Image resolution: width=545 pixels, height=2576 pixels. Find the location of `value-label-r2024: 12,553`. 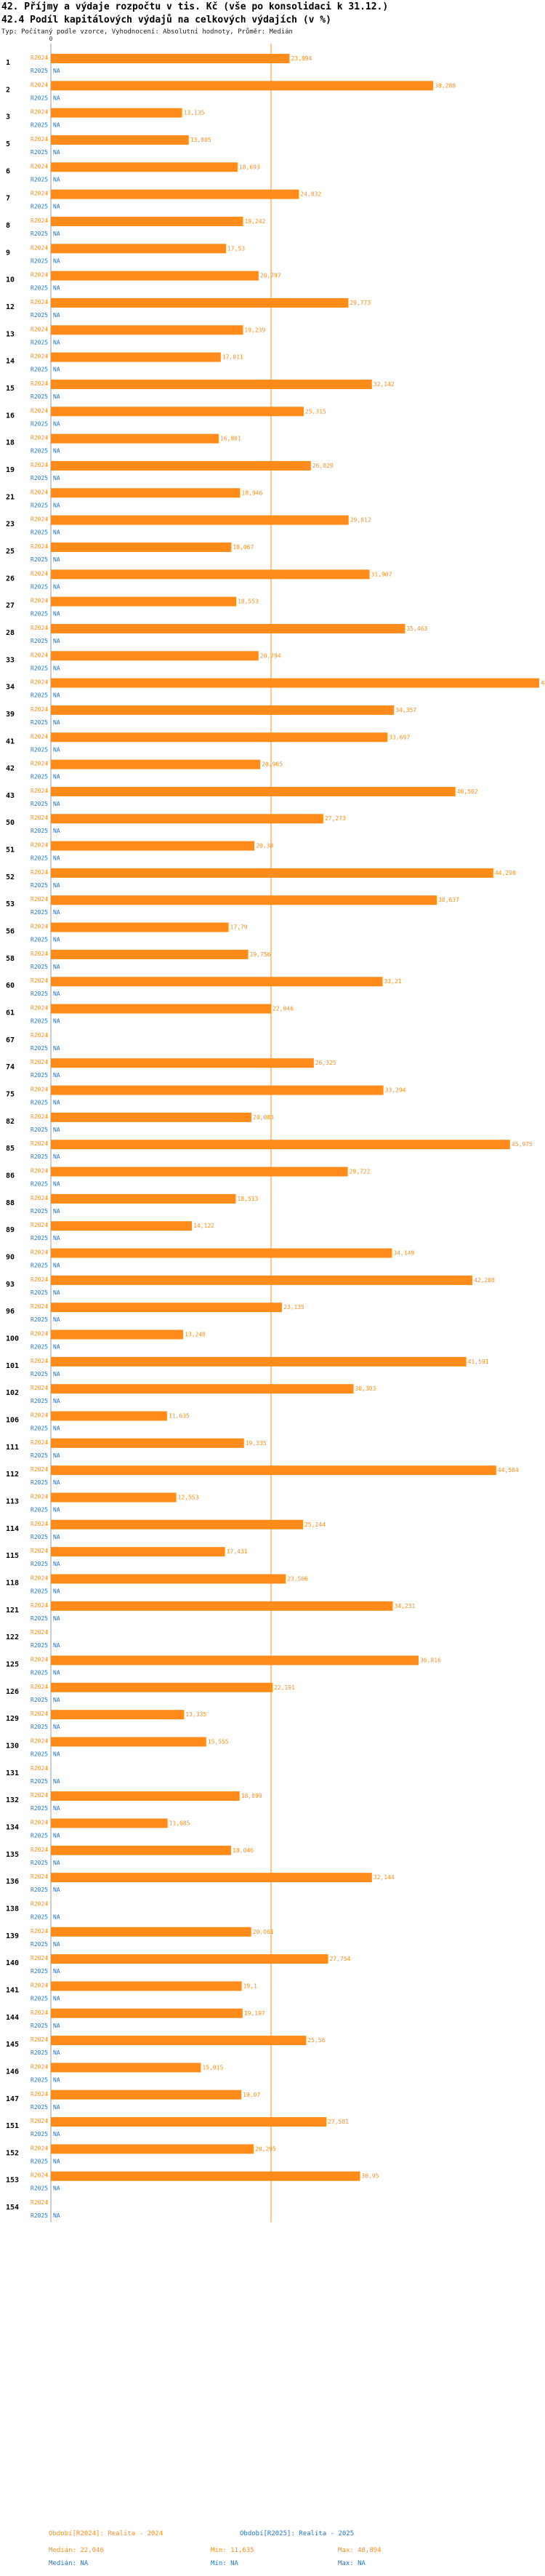

value-label-r2024: 12,553 is located at coordinates (188, 1497).